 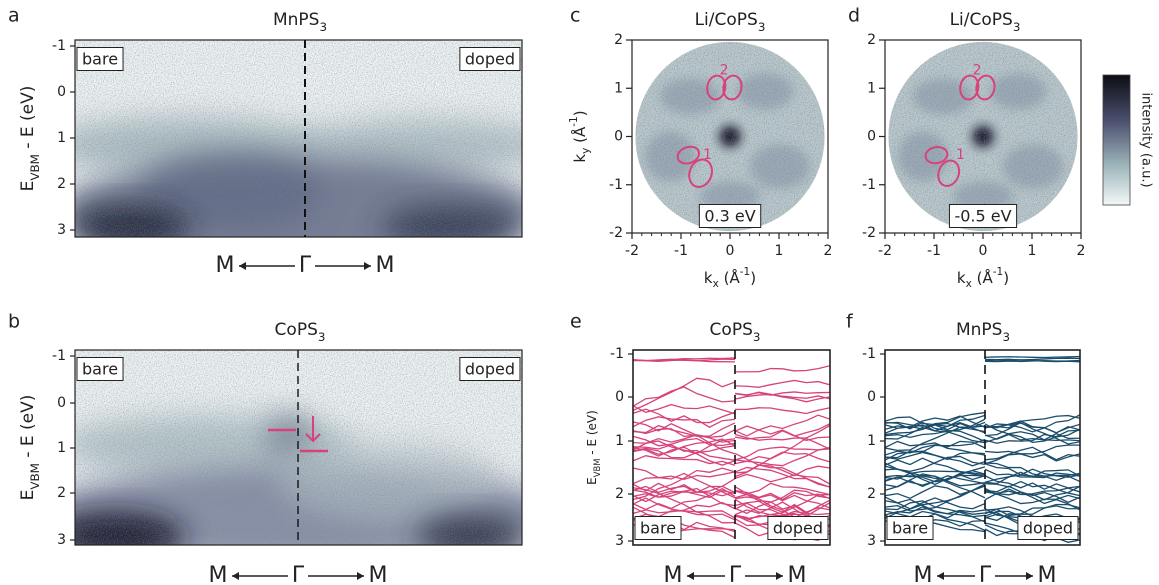 What do you see at coordinates (983, 332) in the screenshot?
I see `panel-title: MnPS3` at bounding box center [983, 332].